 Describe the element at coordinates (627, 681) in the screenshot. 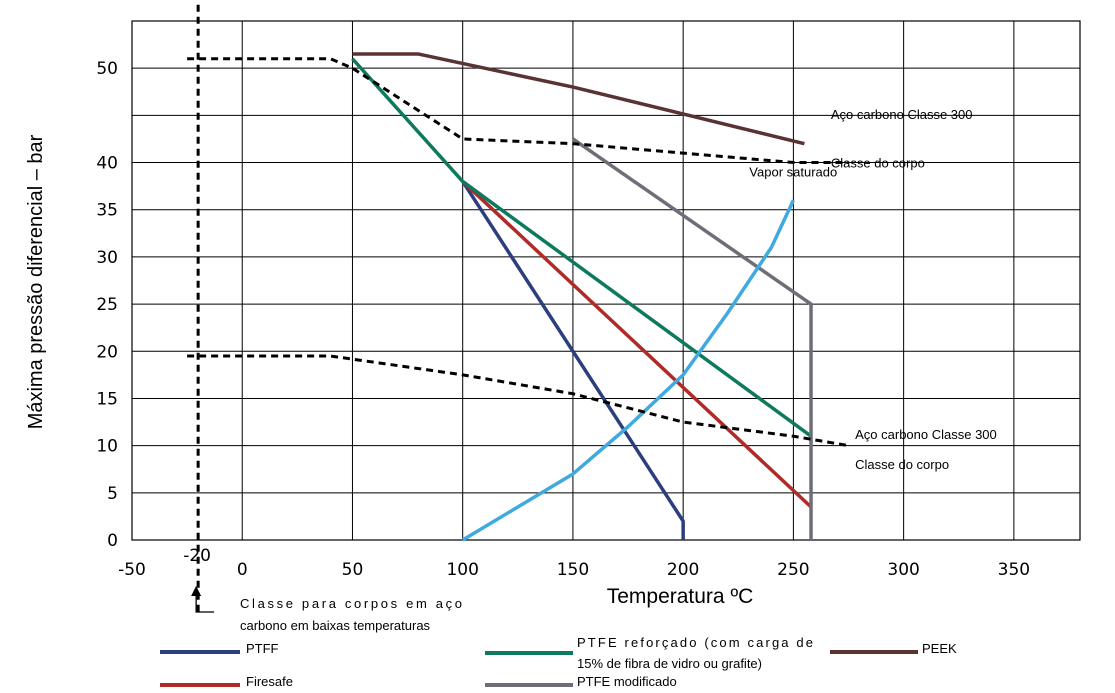

I see `legend-label-3: PTFE modificado` at that location.